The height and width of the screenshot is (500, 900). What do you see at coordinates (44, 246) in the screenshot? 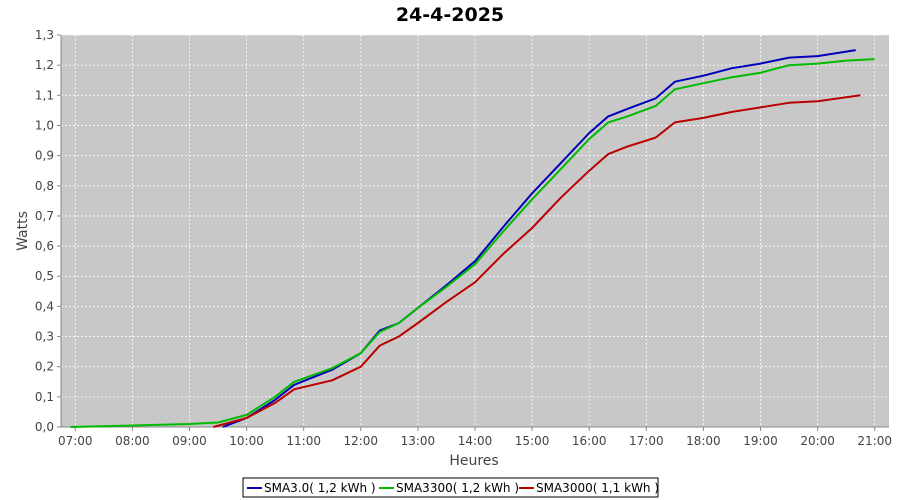
I see `y-tick-label: 0,6` at bounding box center [44, 246].